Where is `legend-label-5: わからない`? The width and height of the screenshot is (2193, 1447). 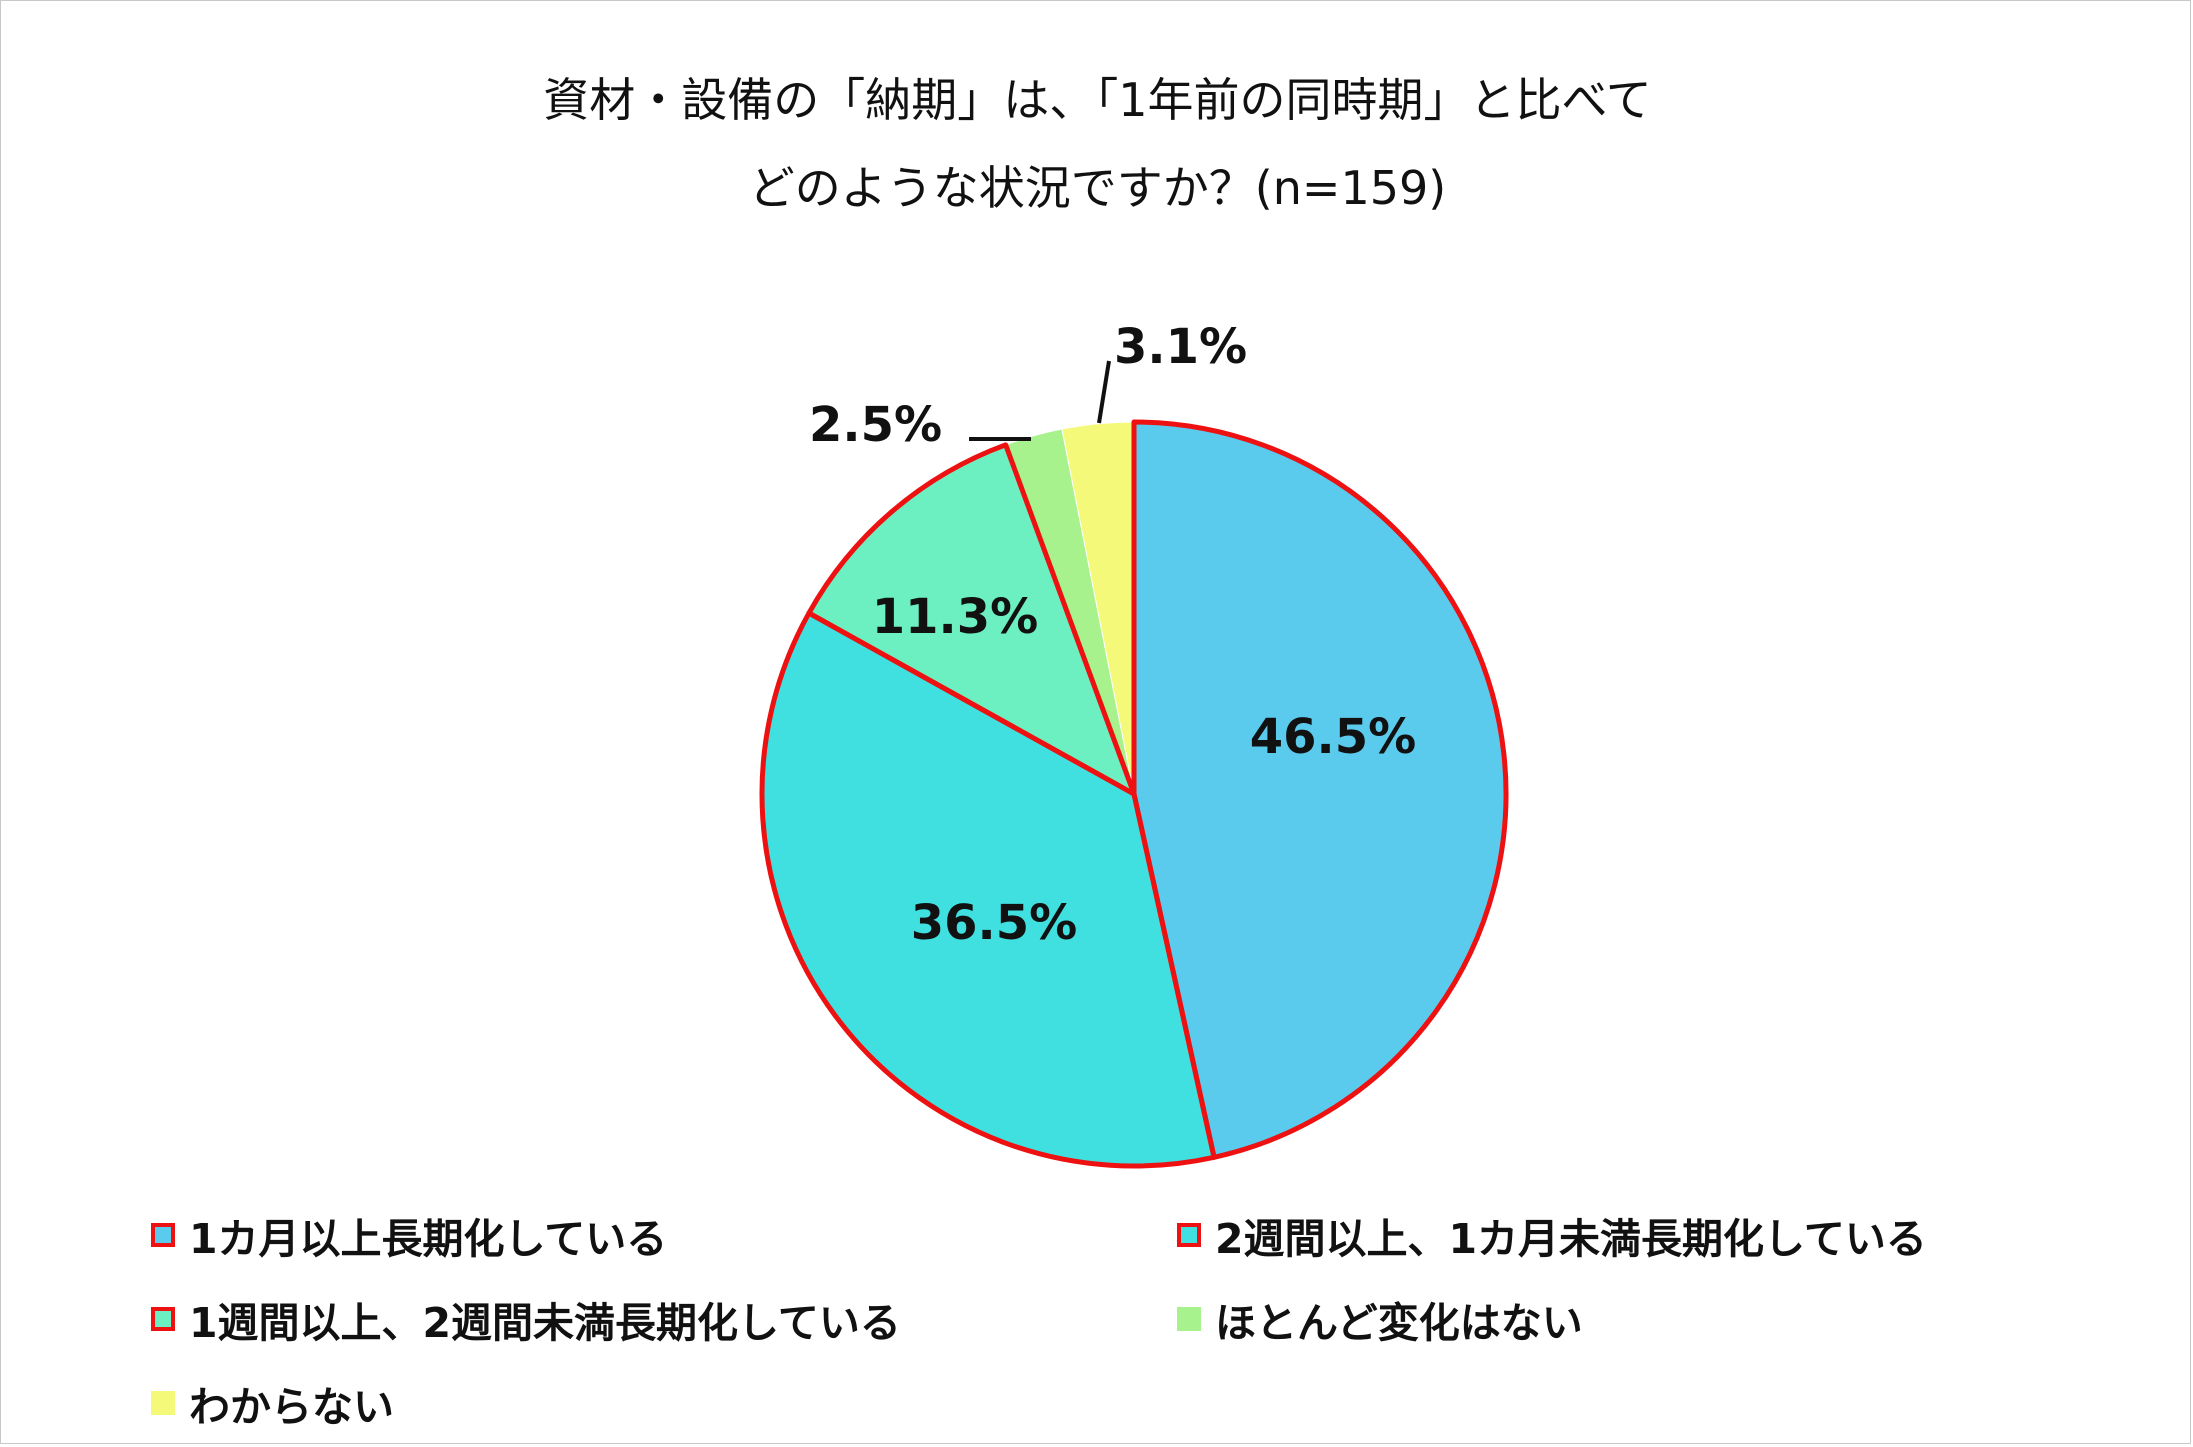
legend-label-5: わからない is located at coordinates (291, 1407).